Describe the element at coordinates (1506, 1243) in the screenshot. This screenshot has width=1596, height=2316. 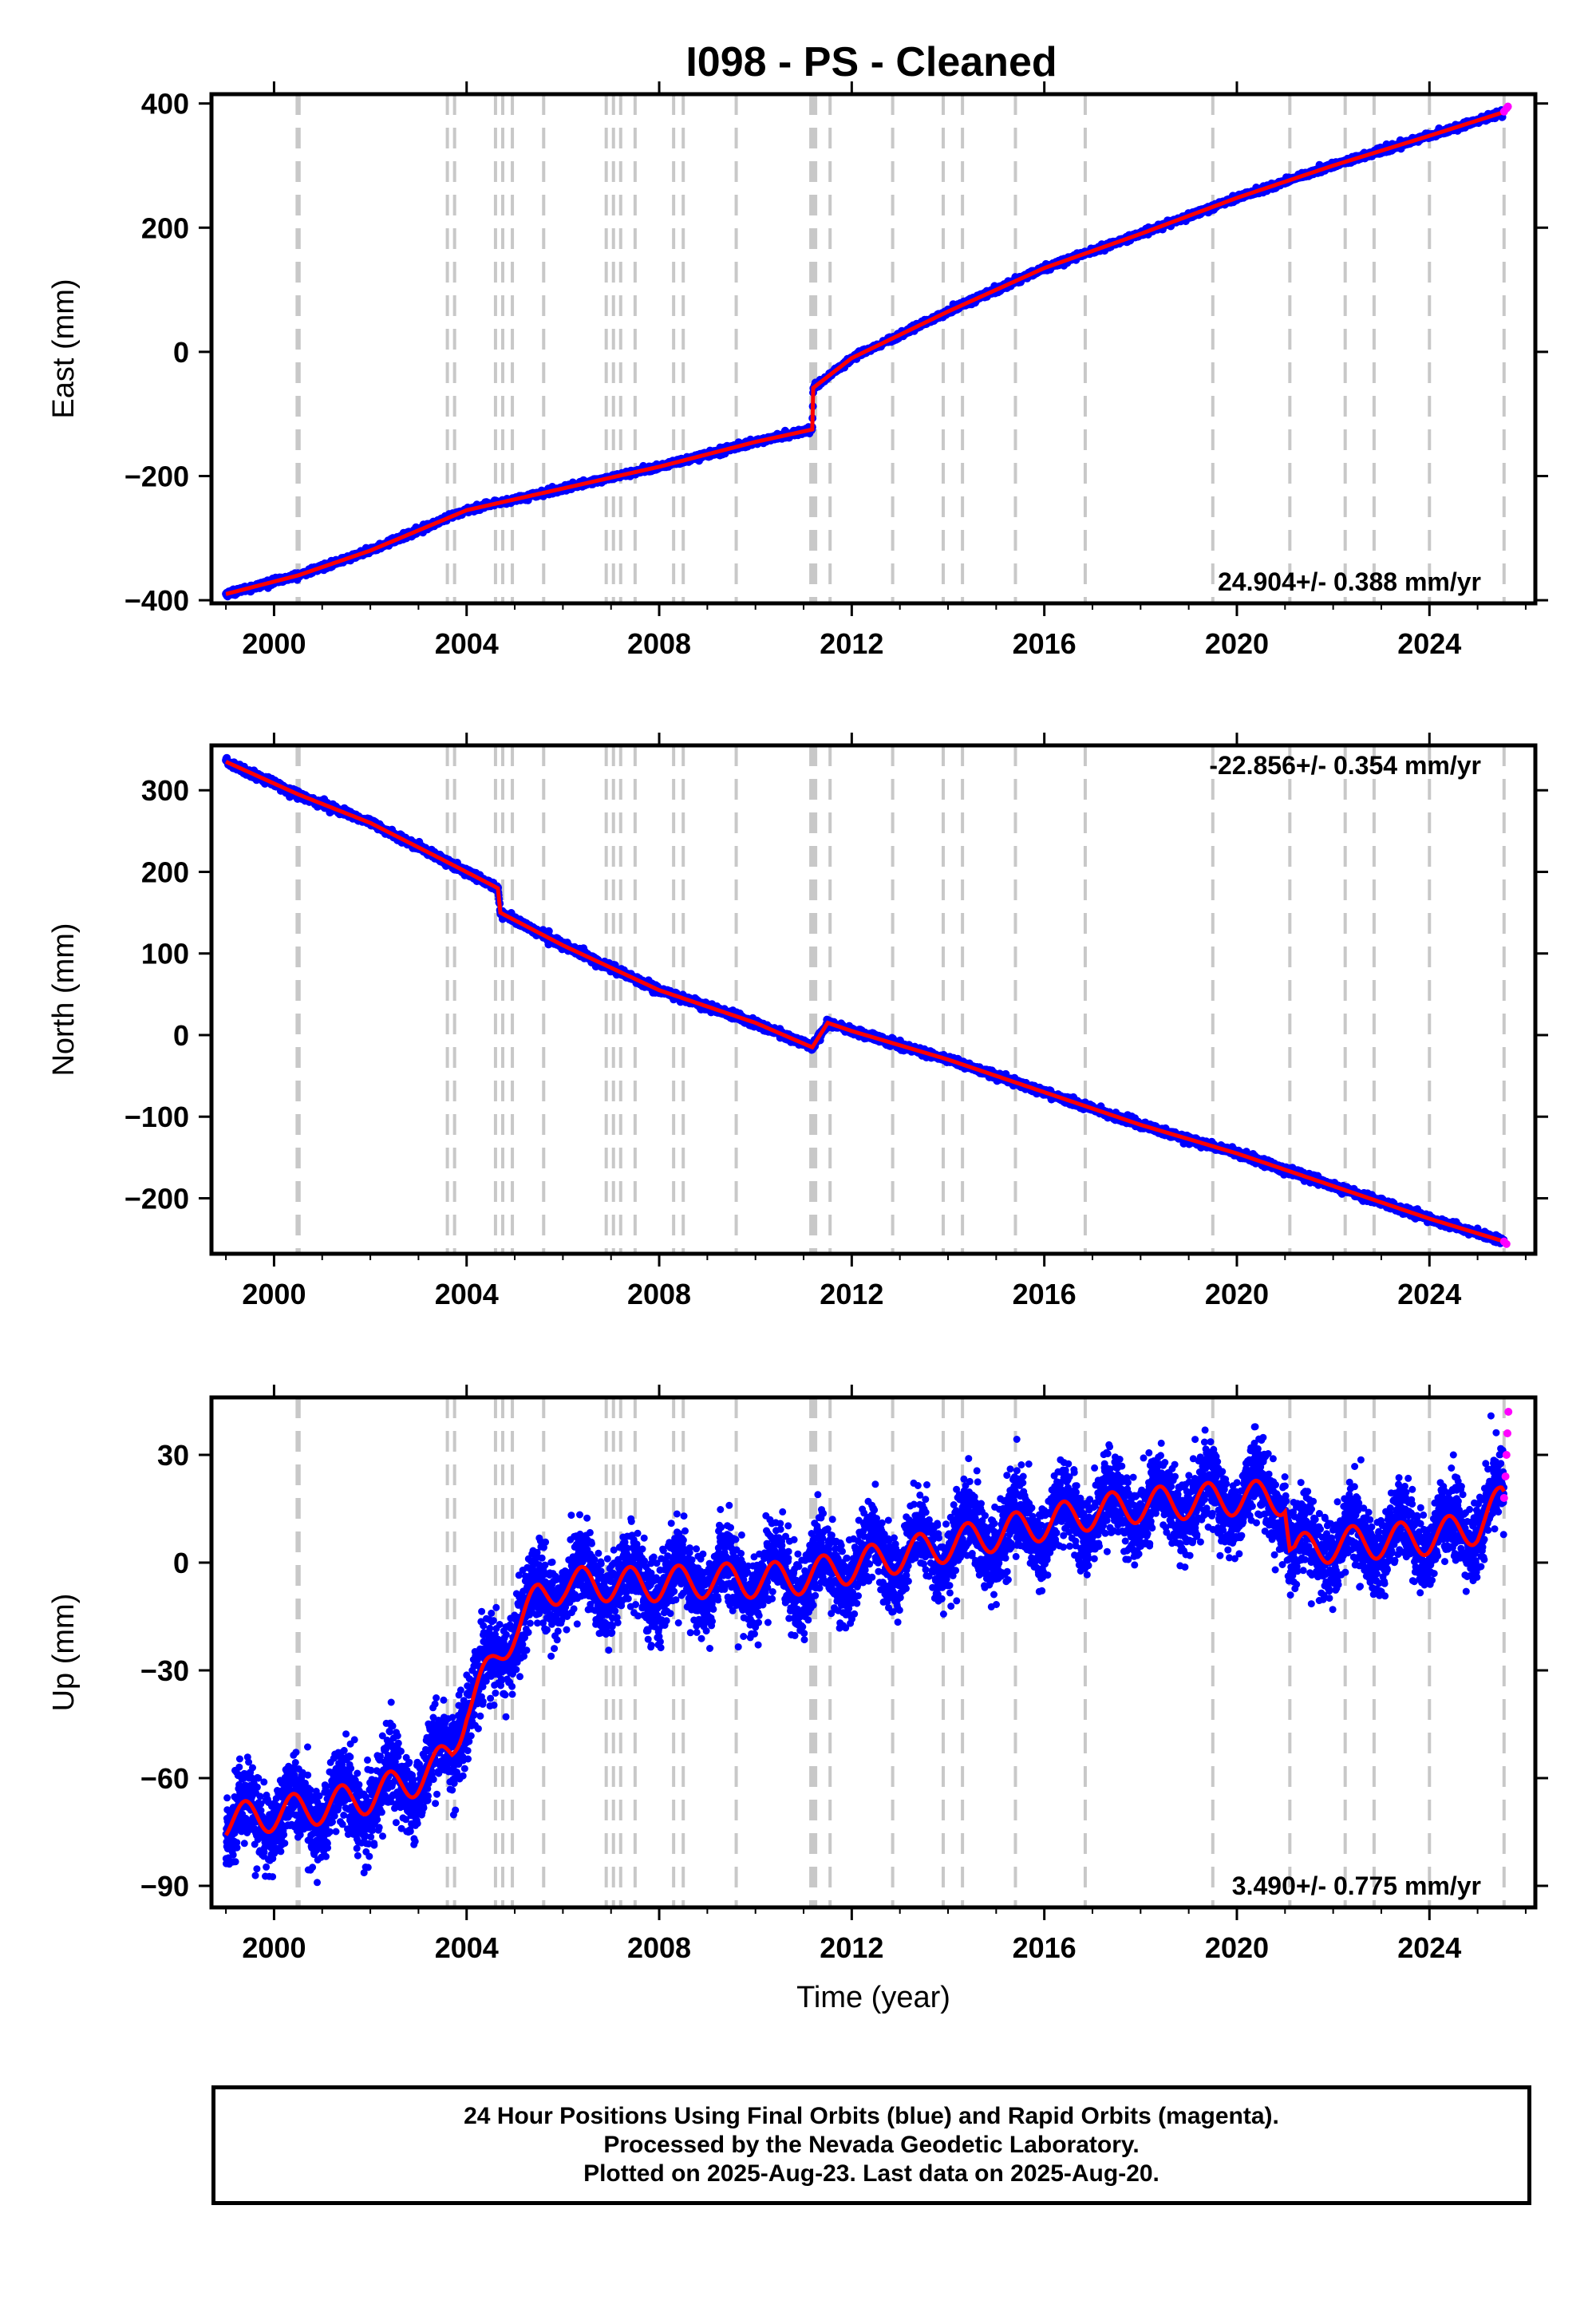
I see `north-rapid-orbit-point` at that location.